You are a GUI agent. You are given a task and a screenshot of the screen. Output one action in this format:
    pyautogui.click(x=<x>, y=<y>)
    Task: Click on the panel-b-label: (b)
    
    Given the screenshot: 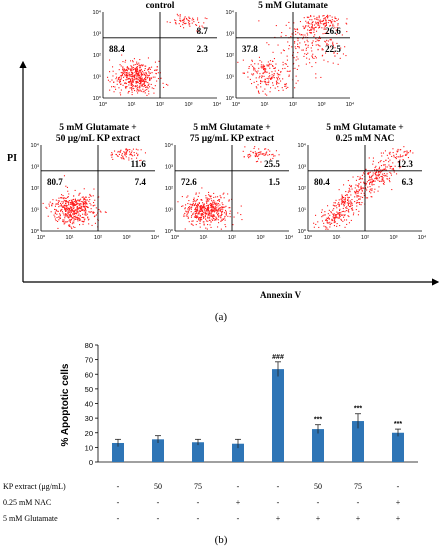 What is the action you would take?
    pyautogui.click(x=221, y=540)
    